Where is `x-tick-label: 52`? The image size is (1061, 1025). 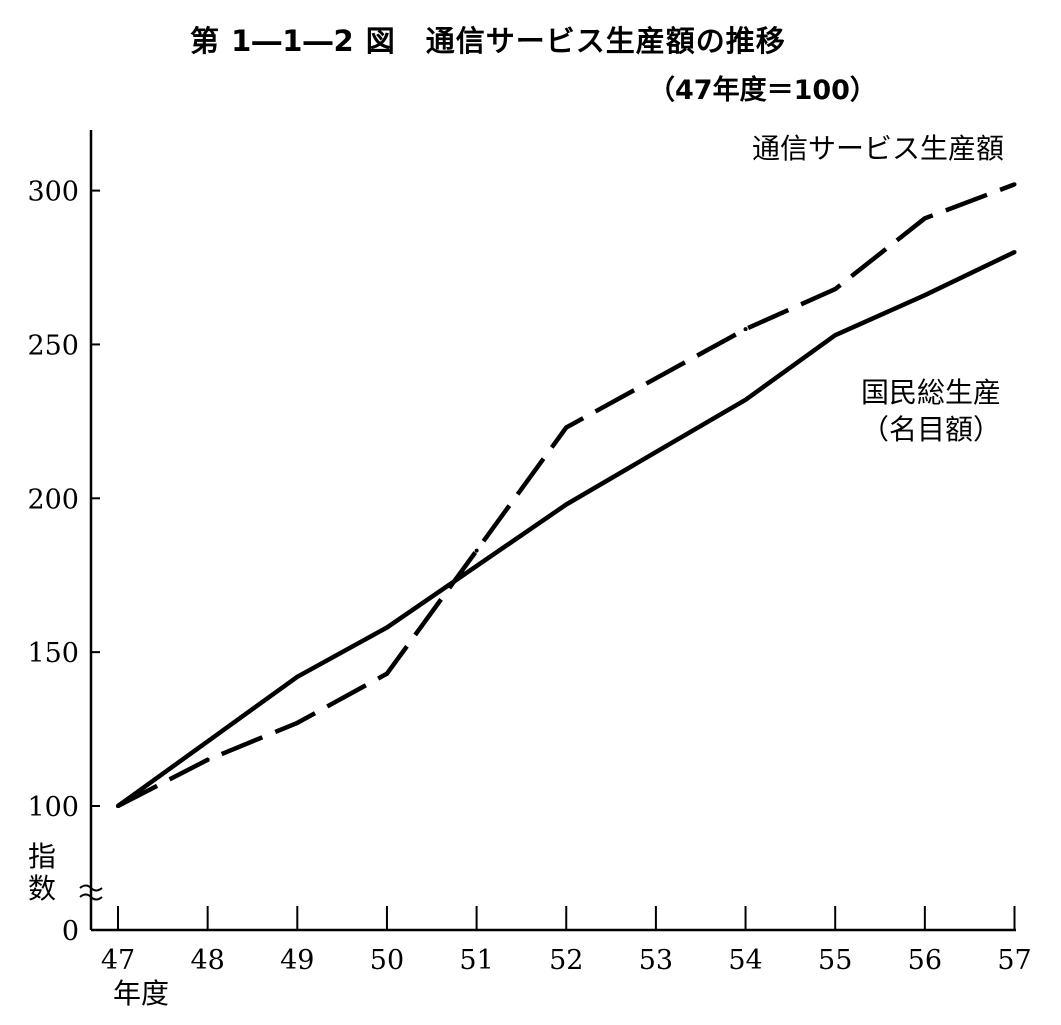 x-tick-label: 52 is located at coordinates (566, 960).